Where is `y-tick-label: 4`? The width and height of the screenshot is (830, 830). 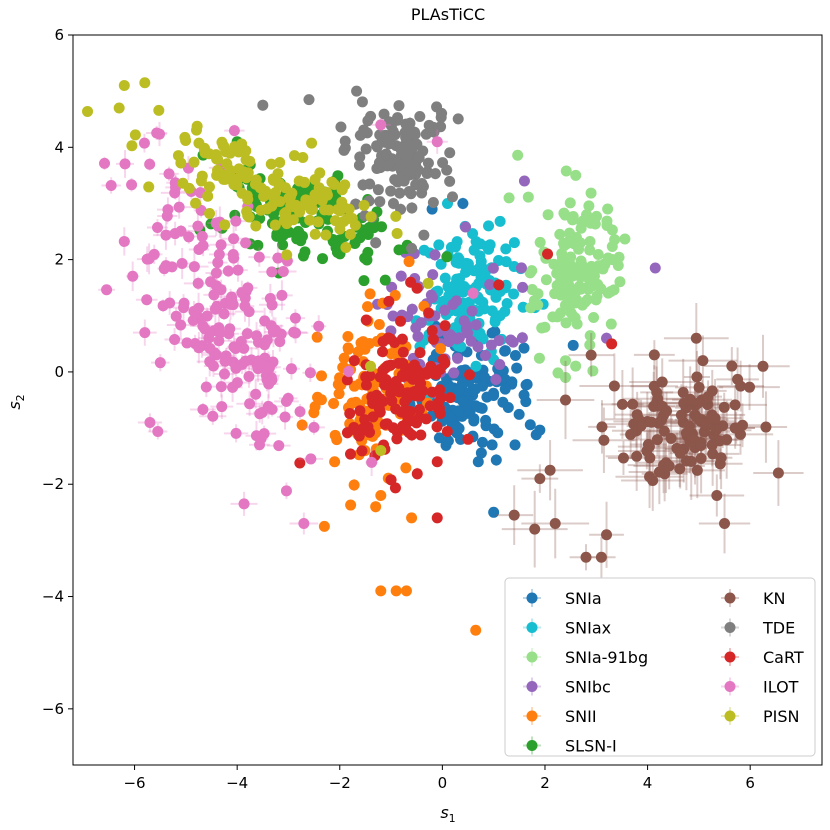
y-tick-label: 4 is located at coordinates (59, 147).